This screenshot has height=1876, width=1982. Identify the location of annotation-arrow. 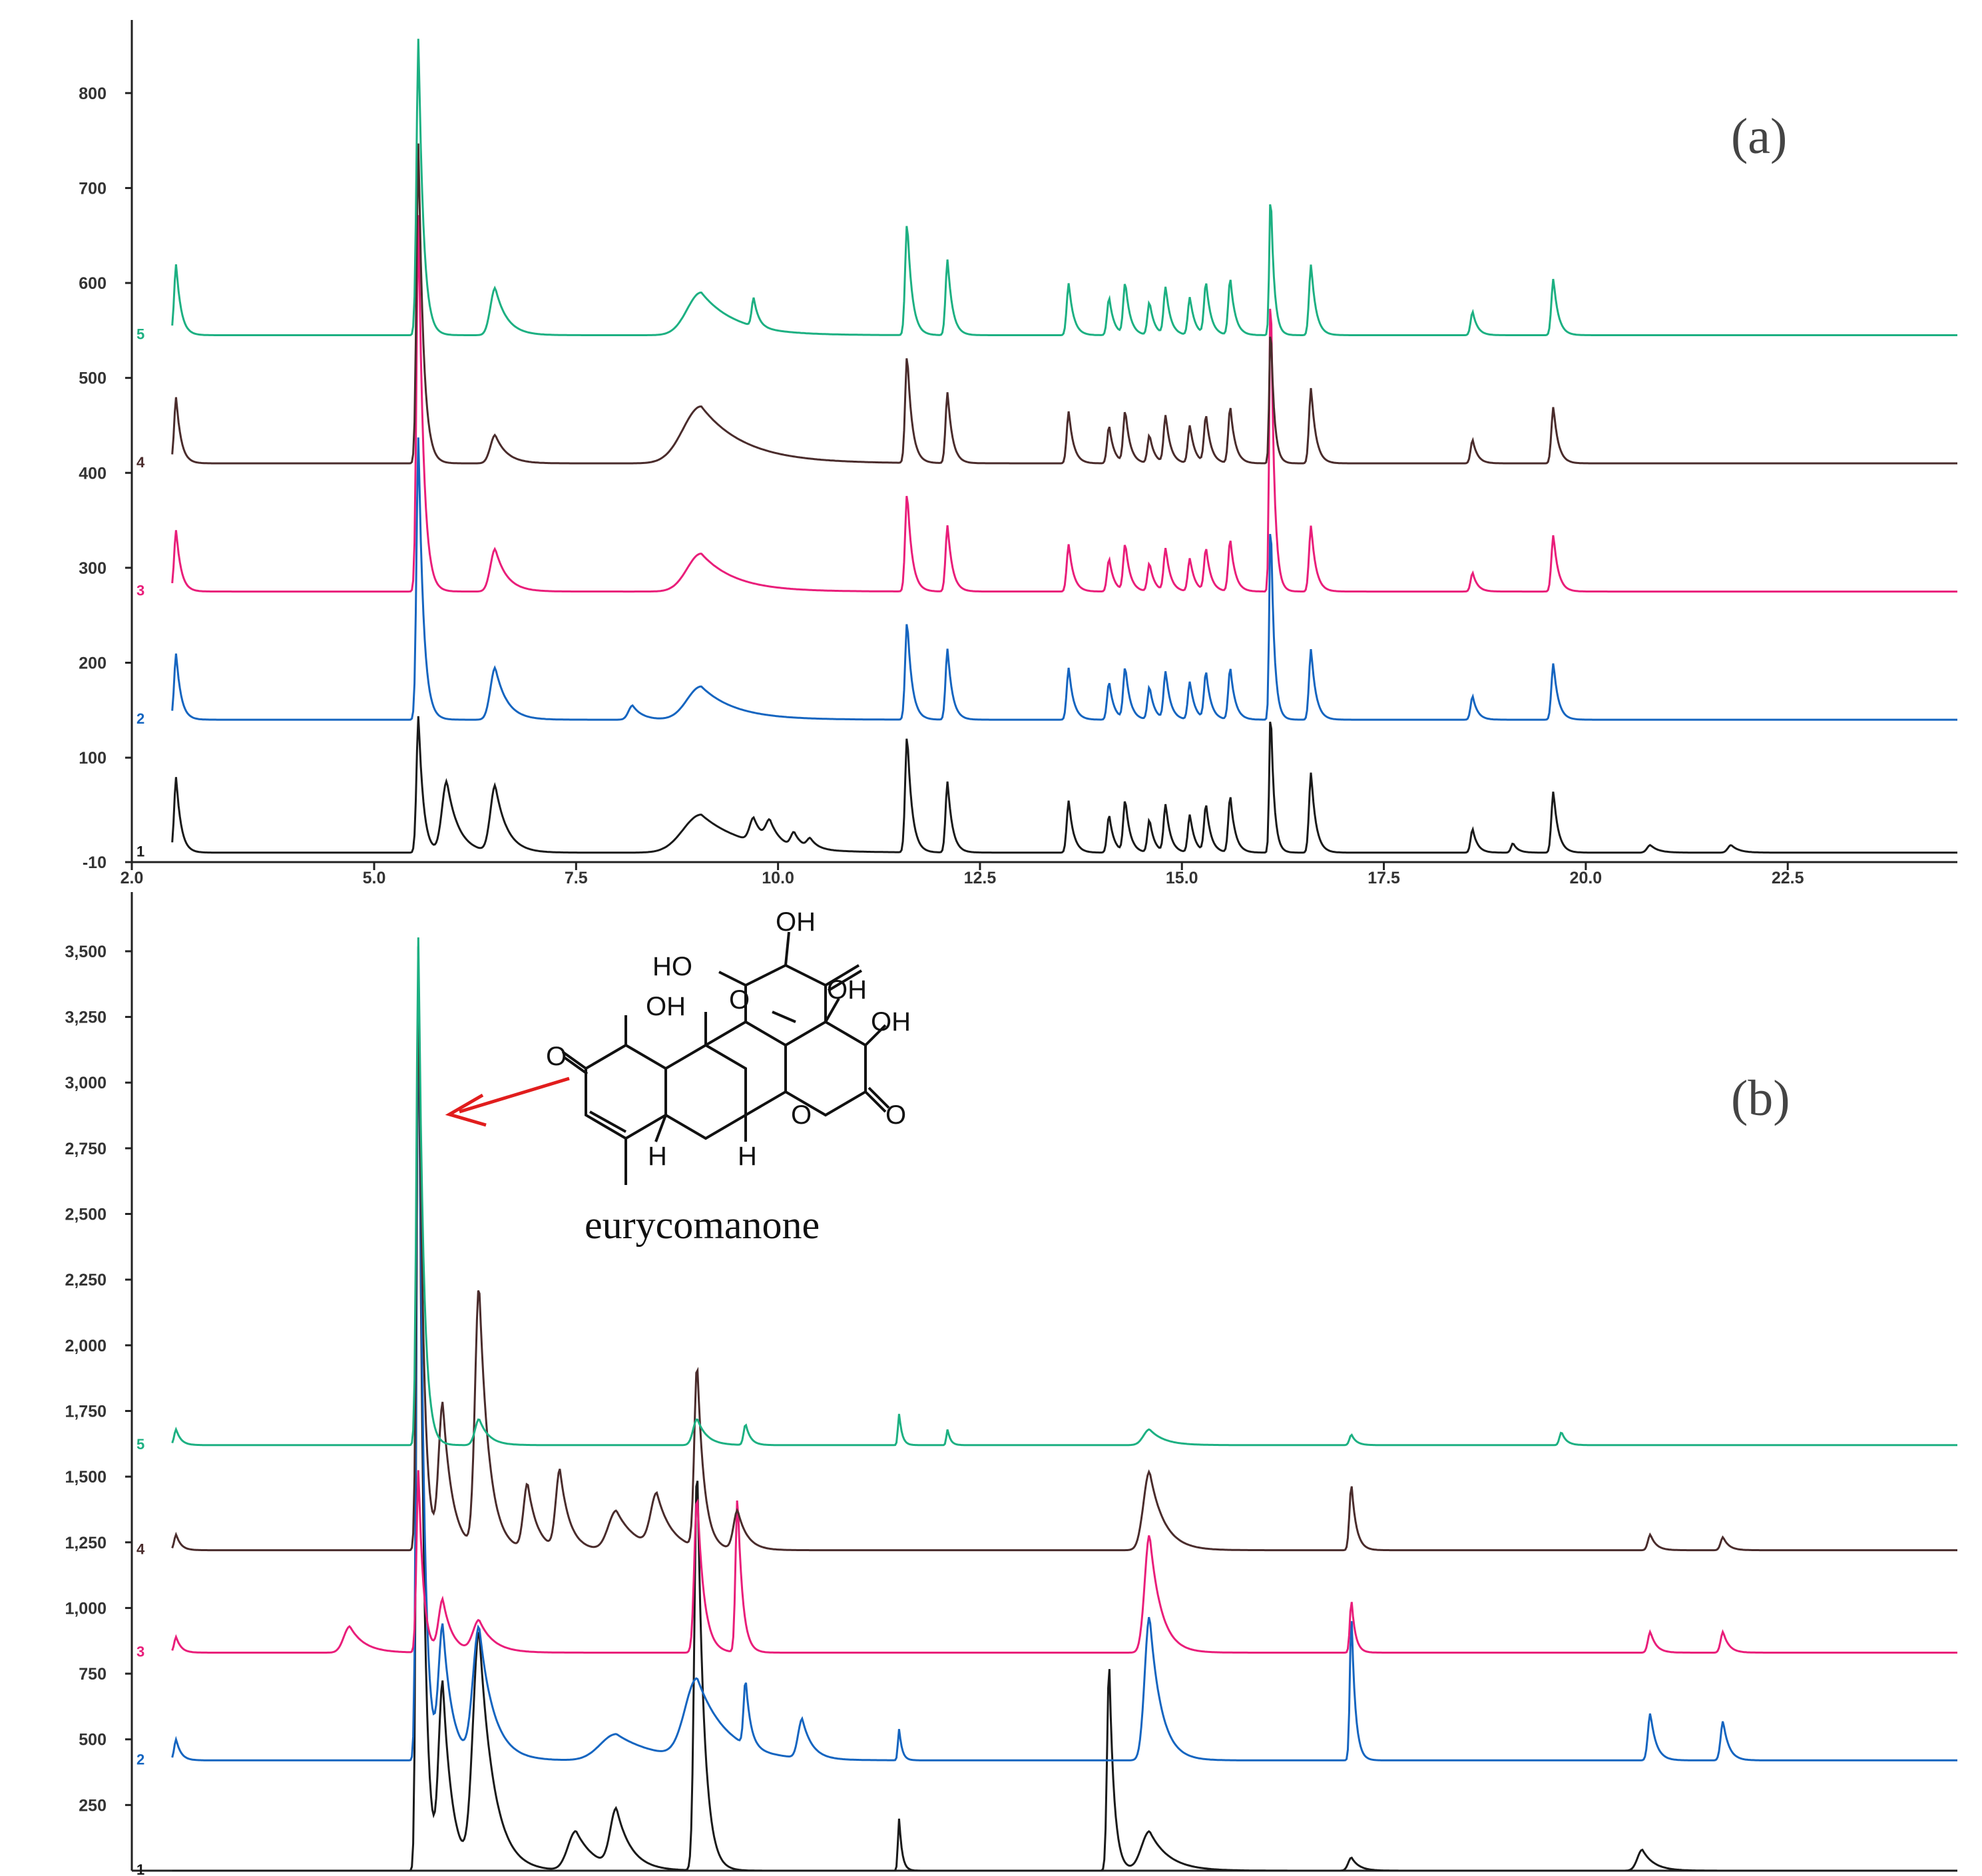
(507, 1101).